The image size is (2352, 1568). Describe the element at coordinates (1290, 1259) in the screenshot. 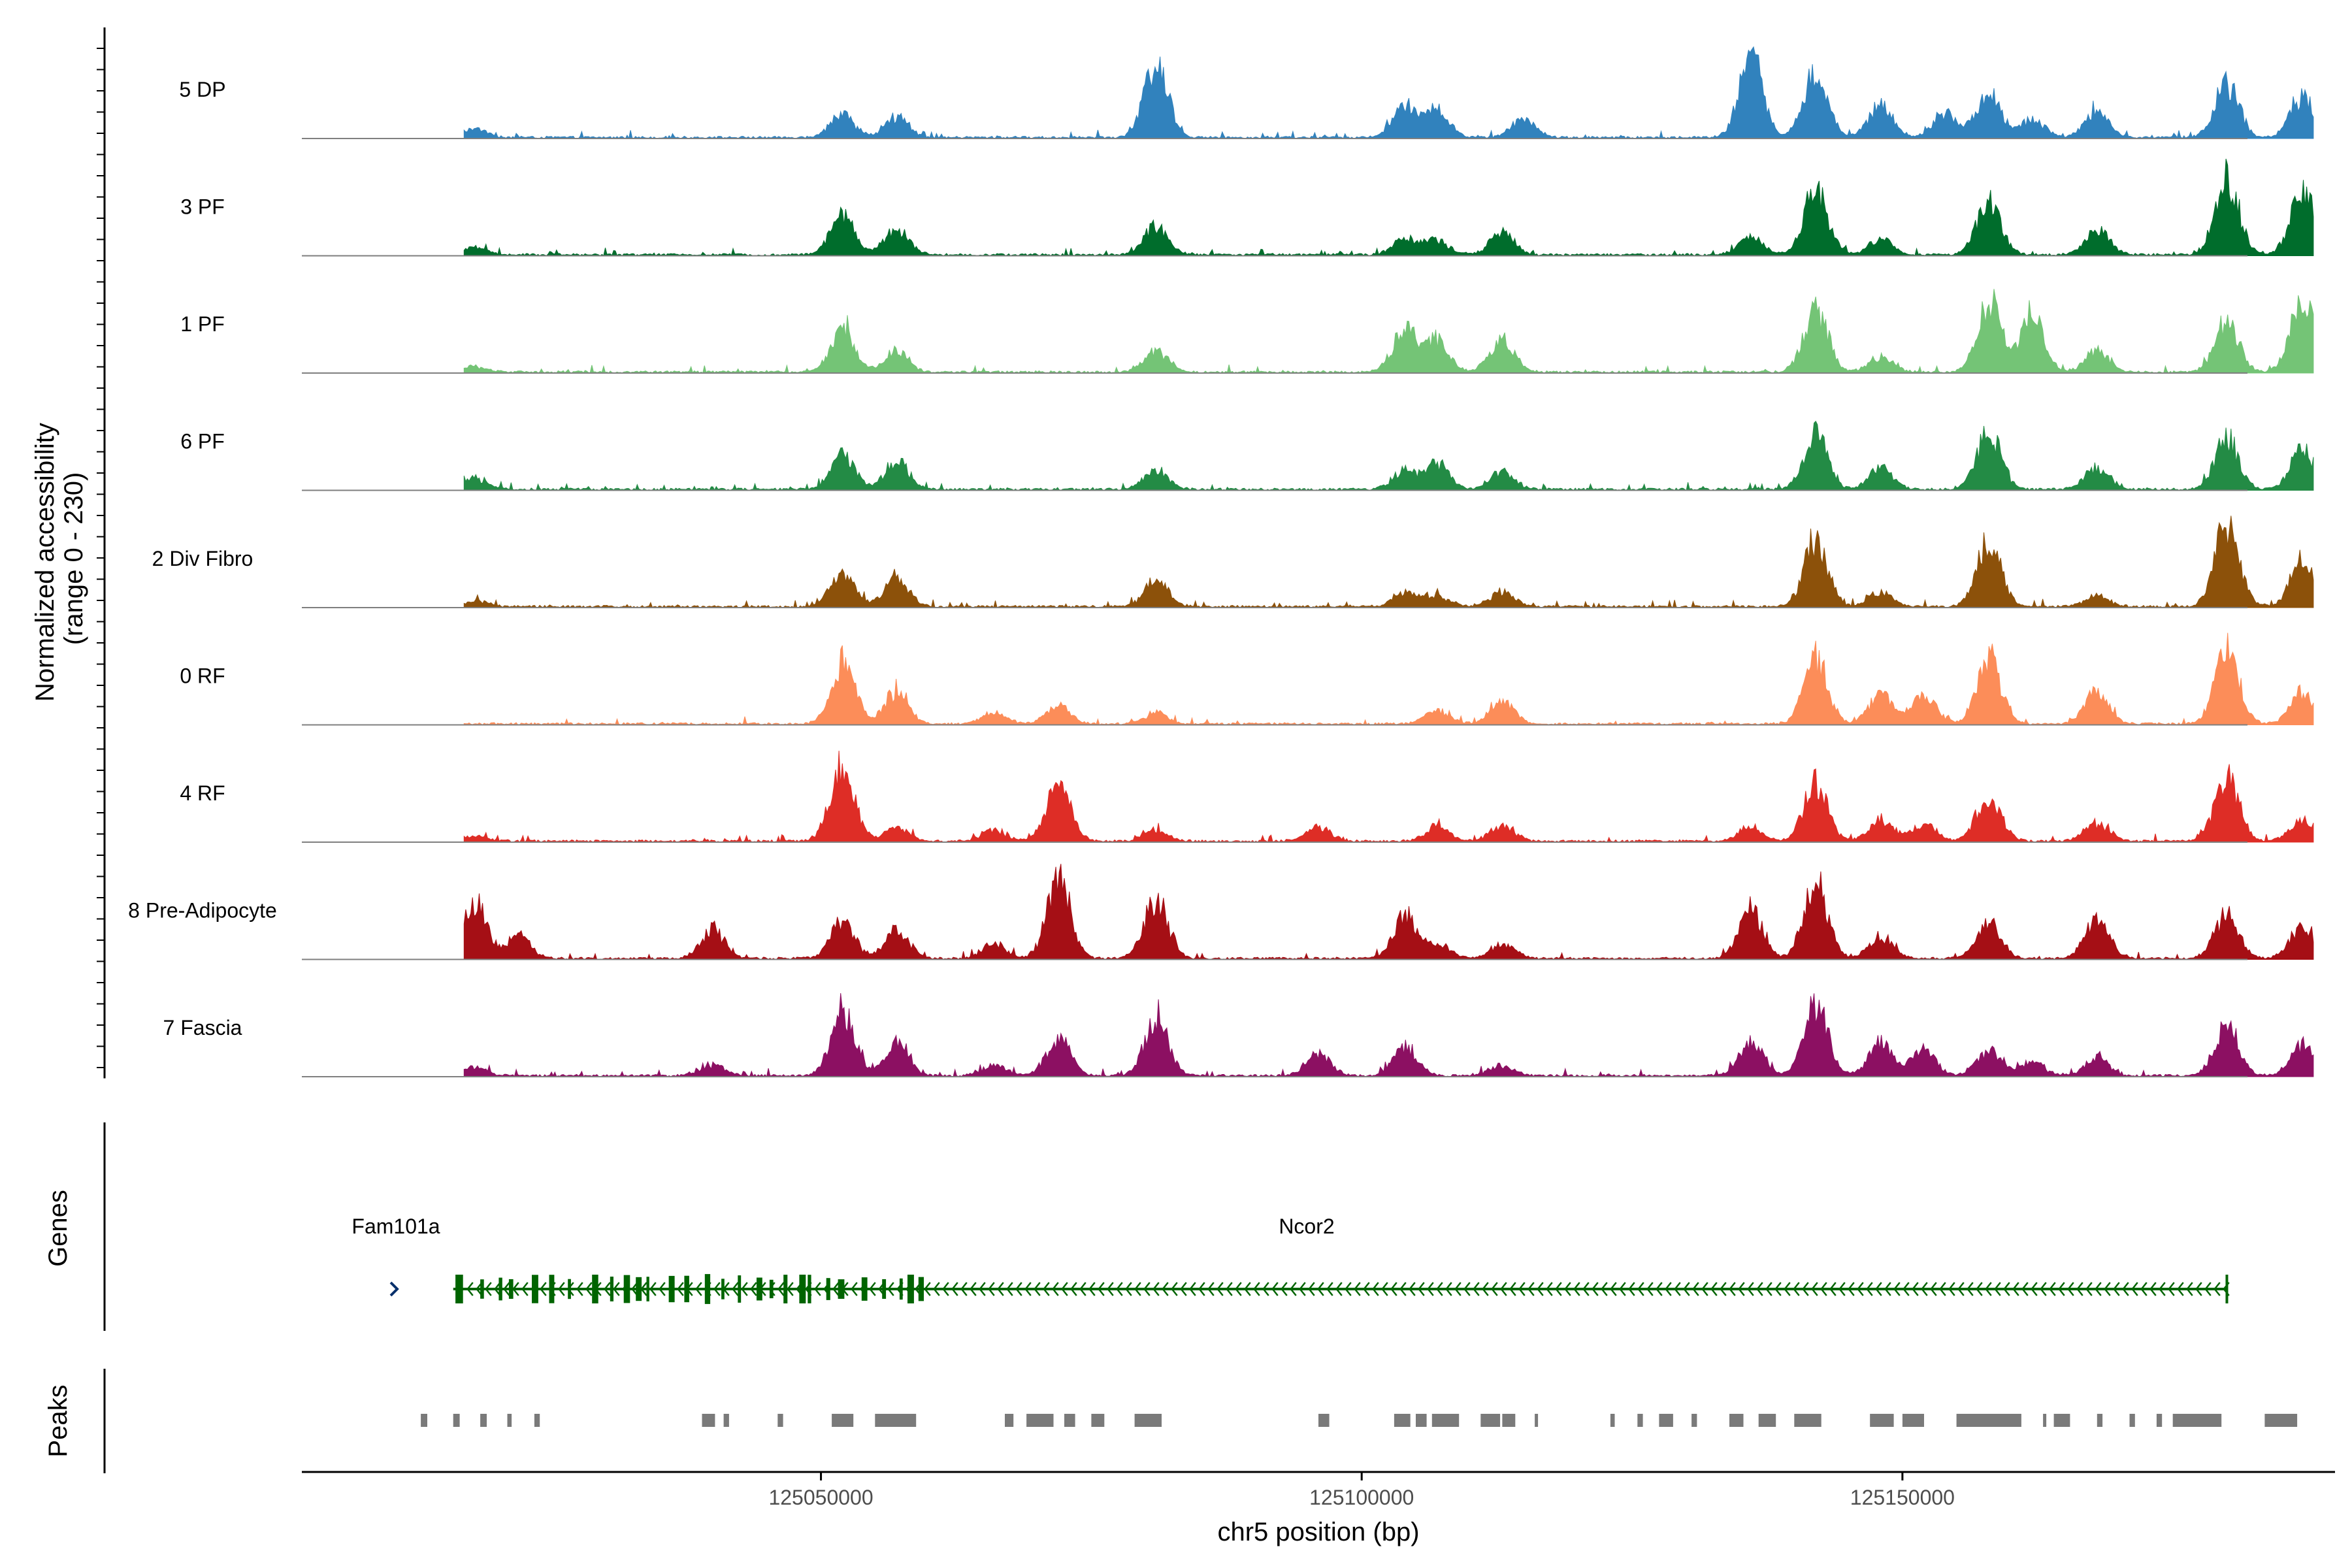

I see `gene-annotation-track: Fam101a Ncor2` at that location.